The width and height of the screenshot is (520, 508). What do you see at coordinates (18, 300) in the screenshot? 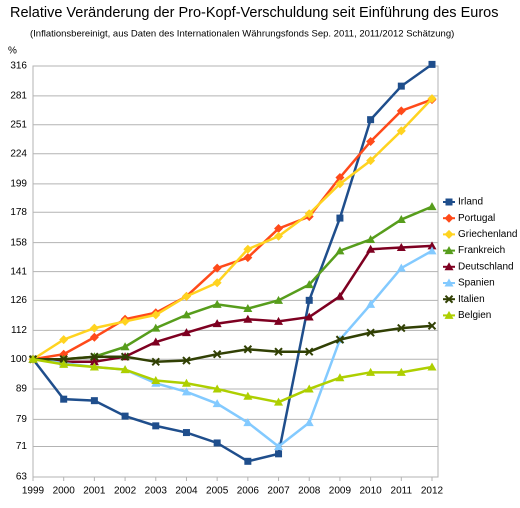
I see `y-tick-label: 126` at bounding box center [18, 300].